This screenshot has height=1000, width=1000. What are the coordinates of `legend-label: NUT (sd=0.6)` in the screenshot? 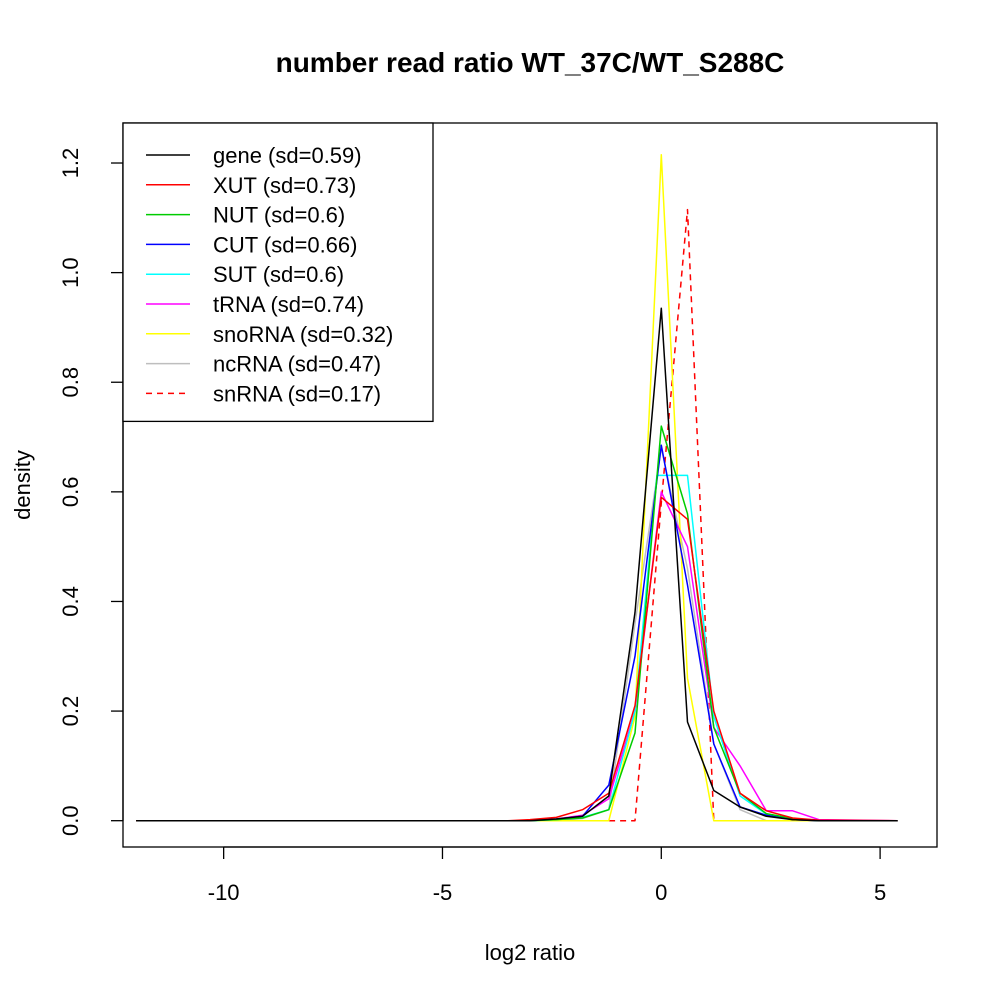 It's located at (279, 215).